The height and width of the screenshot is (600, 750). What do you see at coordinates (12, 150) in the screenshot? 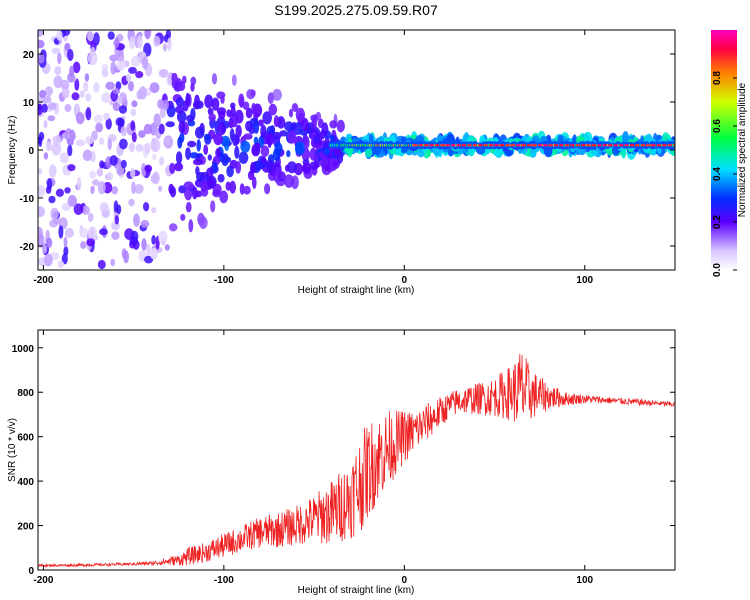
I see `spectrogram-y-label: Frequency (Hz)` at bounding box center [12, 150].